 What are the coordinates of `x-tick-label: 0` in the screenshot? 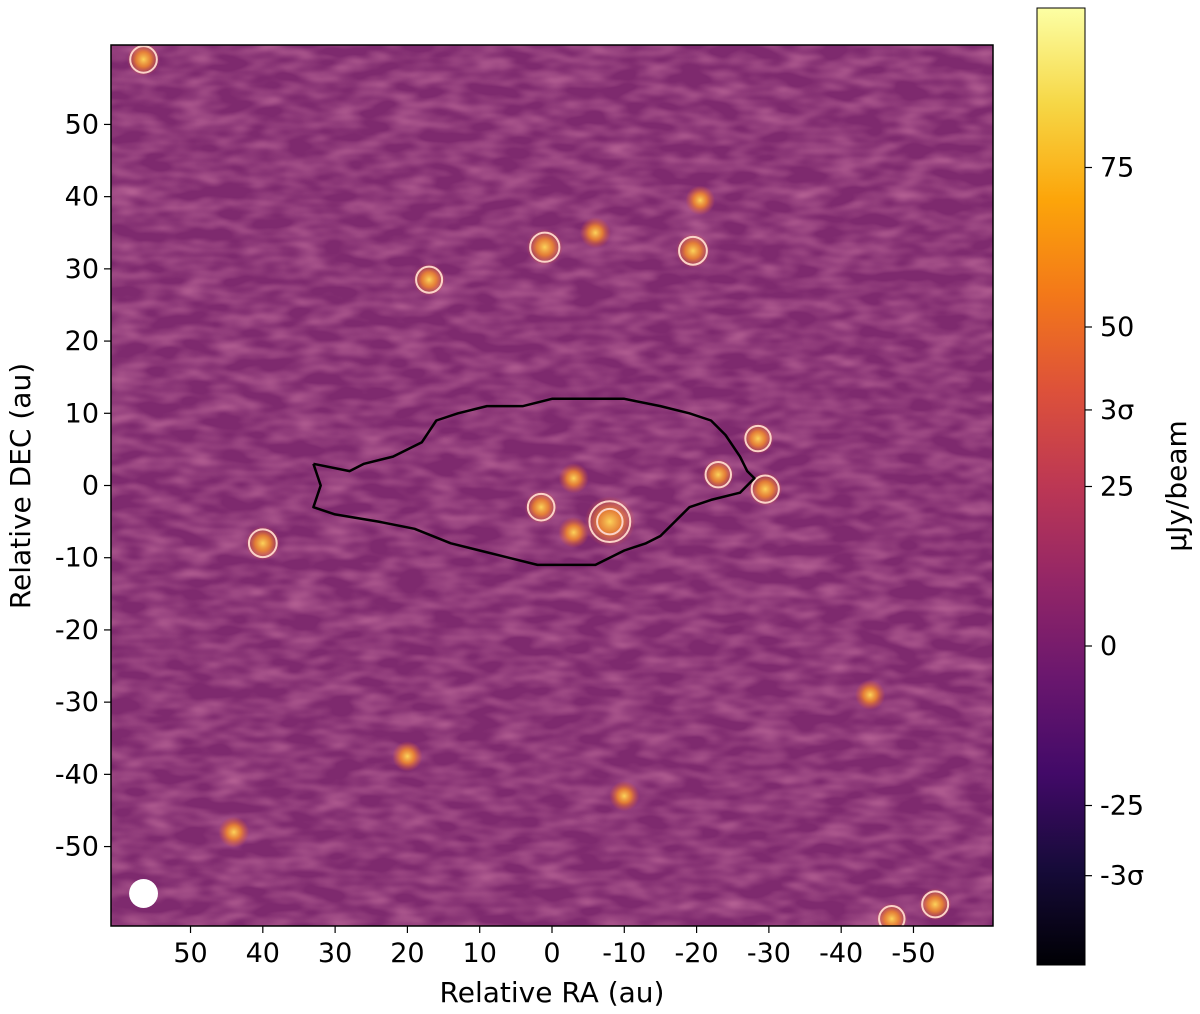 It's located at (551, 953).